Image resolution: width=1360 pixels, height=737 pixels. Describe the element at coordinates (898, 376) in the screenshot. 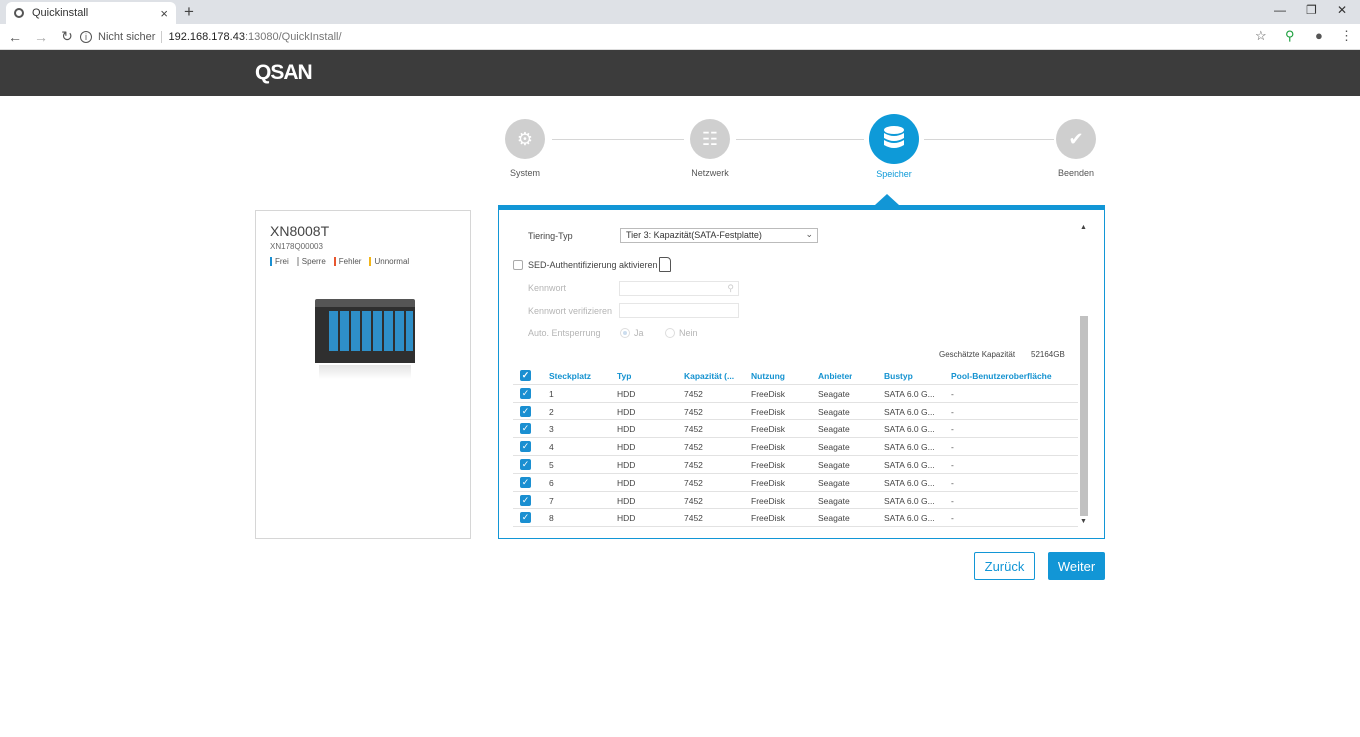

I see `column-header: Bustyp` at that location.